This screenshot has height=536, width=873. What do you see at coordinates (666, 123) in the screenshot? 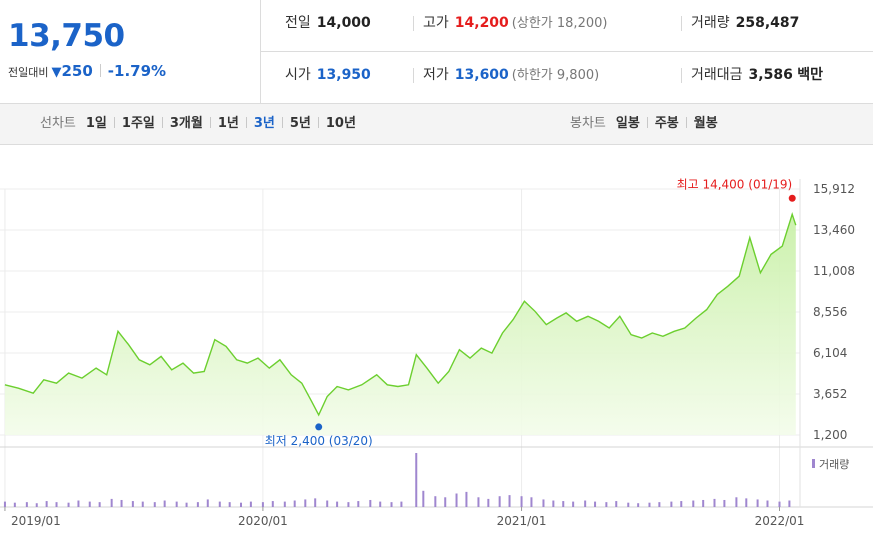
I see `tab-weekly: 주봉` at bounding box center [666, 123].